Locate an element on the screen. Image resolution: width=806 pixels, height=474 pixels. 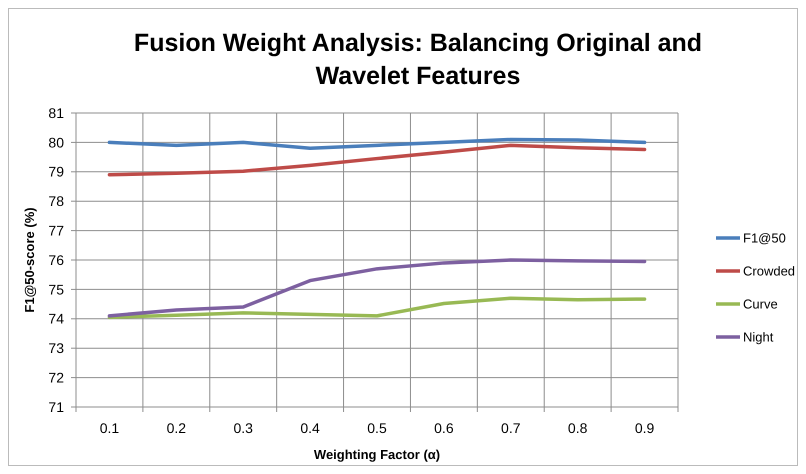
x-tick-label: 0.4 is located at coordinates (310, 428).